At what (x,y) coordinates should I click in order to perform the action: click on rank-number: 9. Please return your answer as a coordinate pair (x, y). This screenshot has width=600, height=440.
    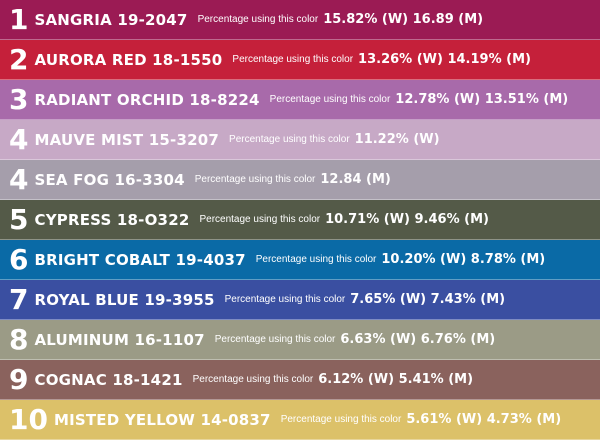
    Looking at the image, I should click on (19, 379).